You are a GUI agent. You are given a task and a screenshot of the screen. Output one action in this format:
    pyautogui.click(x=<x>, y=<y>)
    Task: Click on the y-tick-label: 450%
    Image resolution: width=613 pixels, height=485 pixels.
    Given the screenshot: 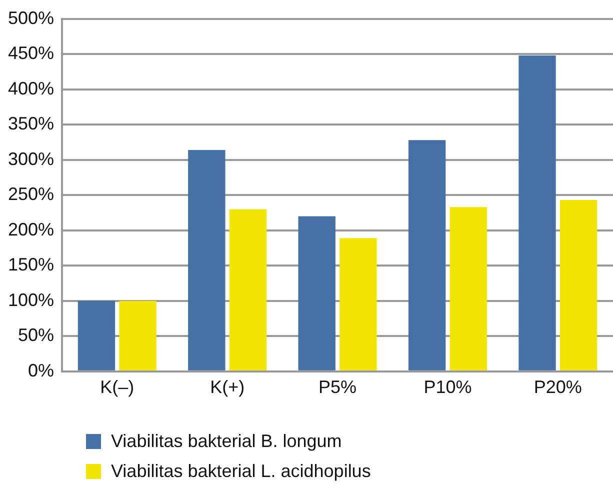 What is the action you would take?
    pyautogui.click(x=31, y=53)
    